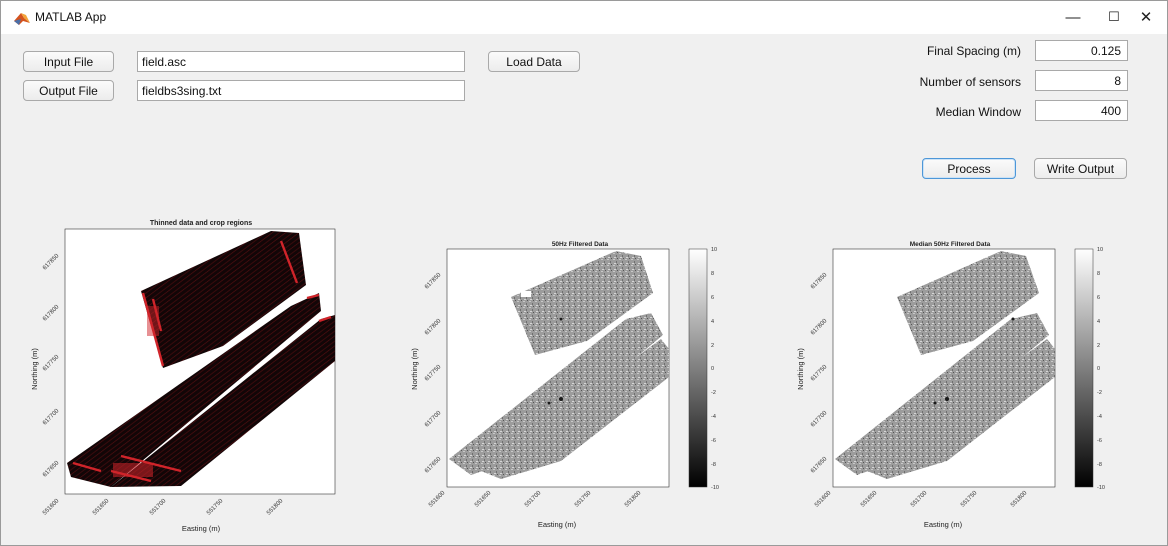  What do you see at coordinates (1081, 50) in the screenshot?
I see `final-spacing-field: 0.125` at bounding box center [1081, 50].